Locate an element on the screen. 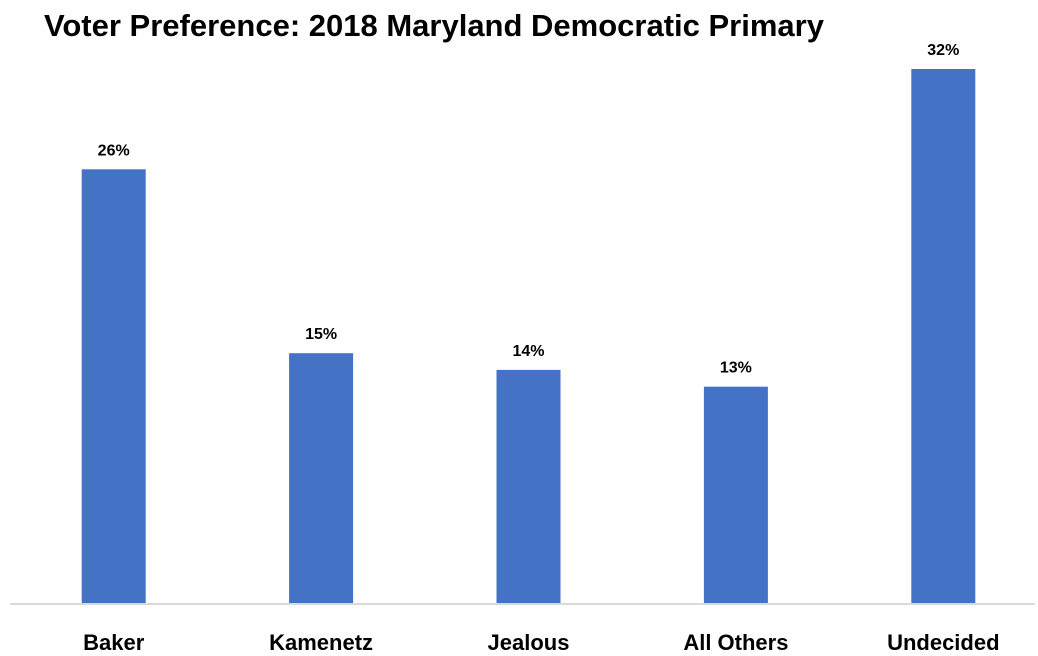  tick-label-all-others: All Others is located at coordinates (735, 642).